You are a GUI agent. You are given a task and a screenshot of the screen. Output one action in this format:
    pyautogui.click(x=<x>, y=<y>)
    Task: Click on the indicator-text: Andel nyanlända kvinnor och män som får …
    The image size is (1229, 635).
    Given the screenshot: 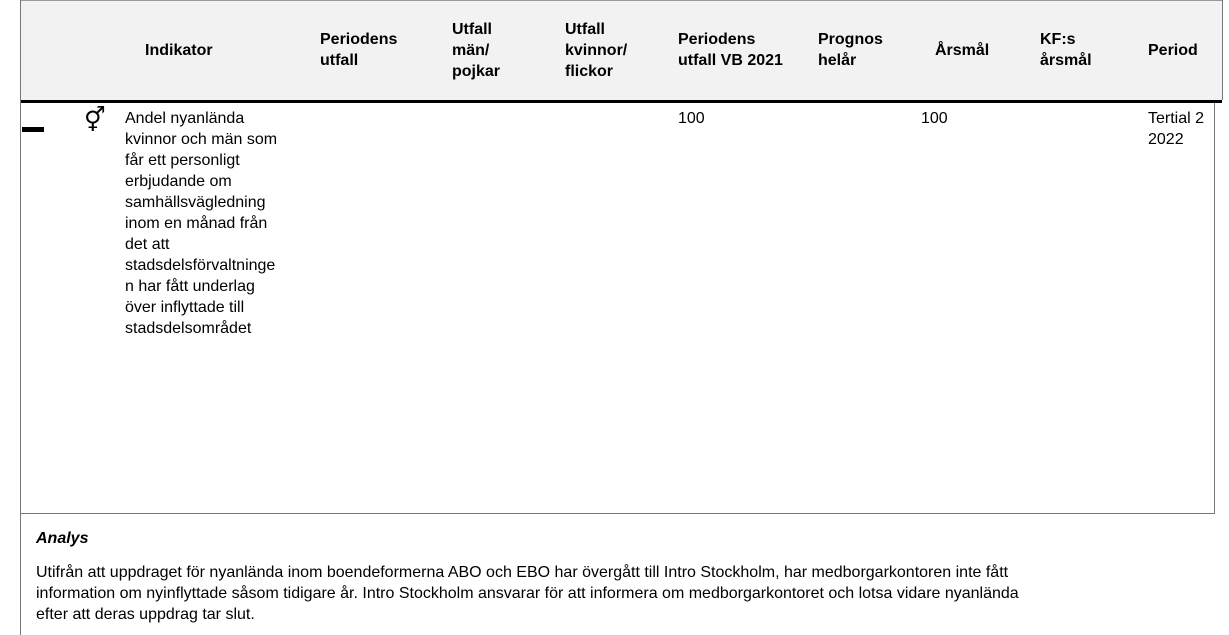 What is the action you would take?
    pyautogui.click(x=201, y=223)
    